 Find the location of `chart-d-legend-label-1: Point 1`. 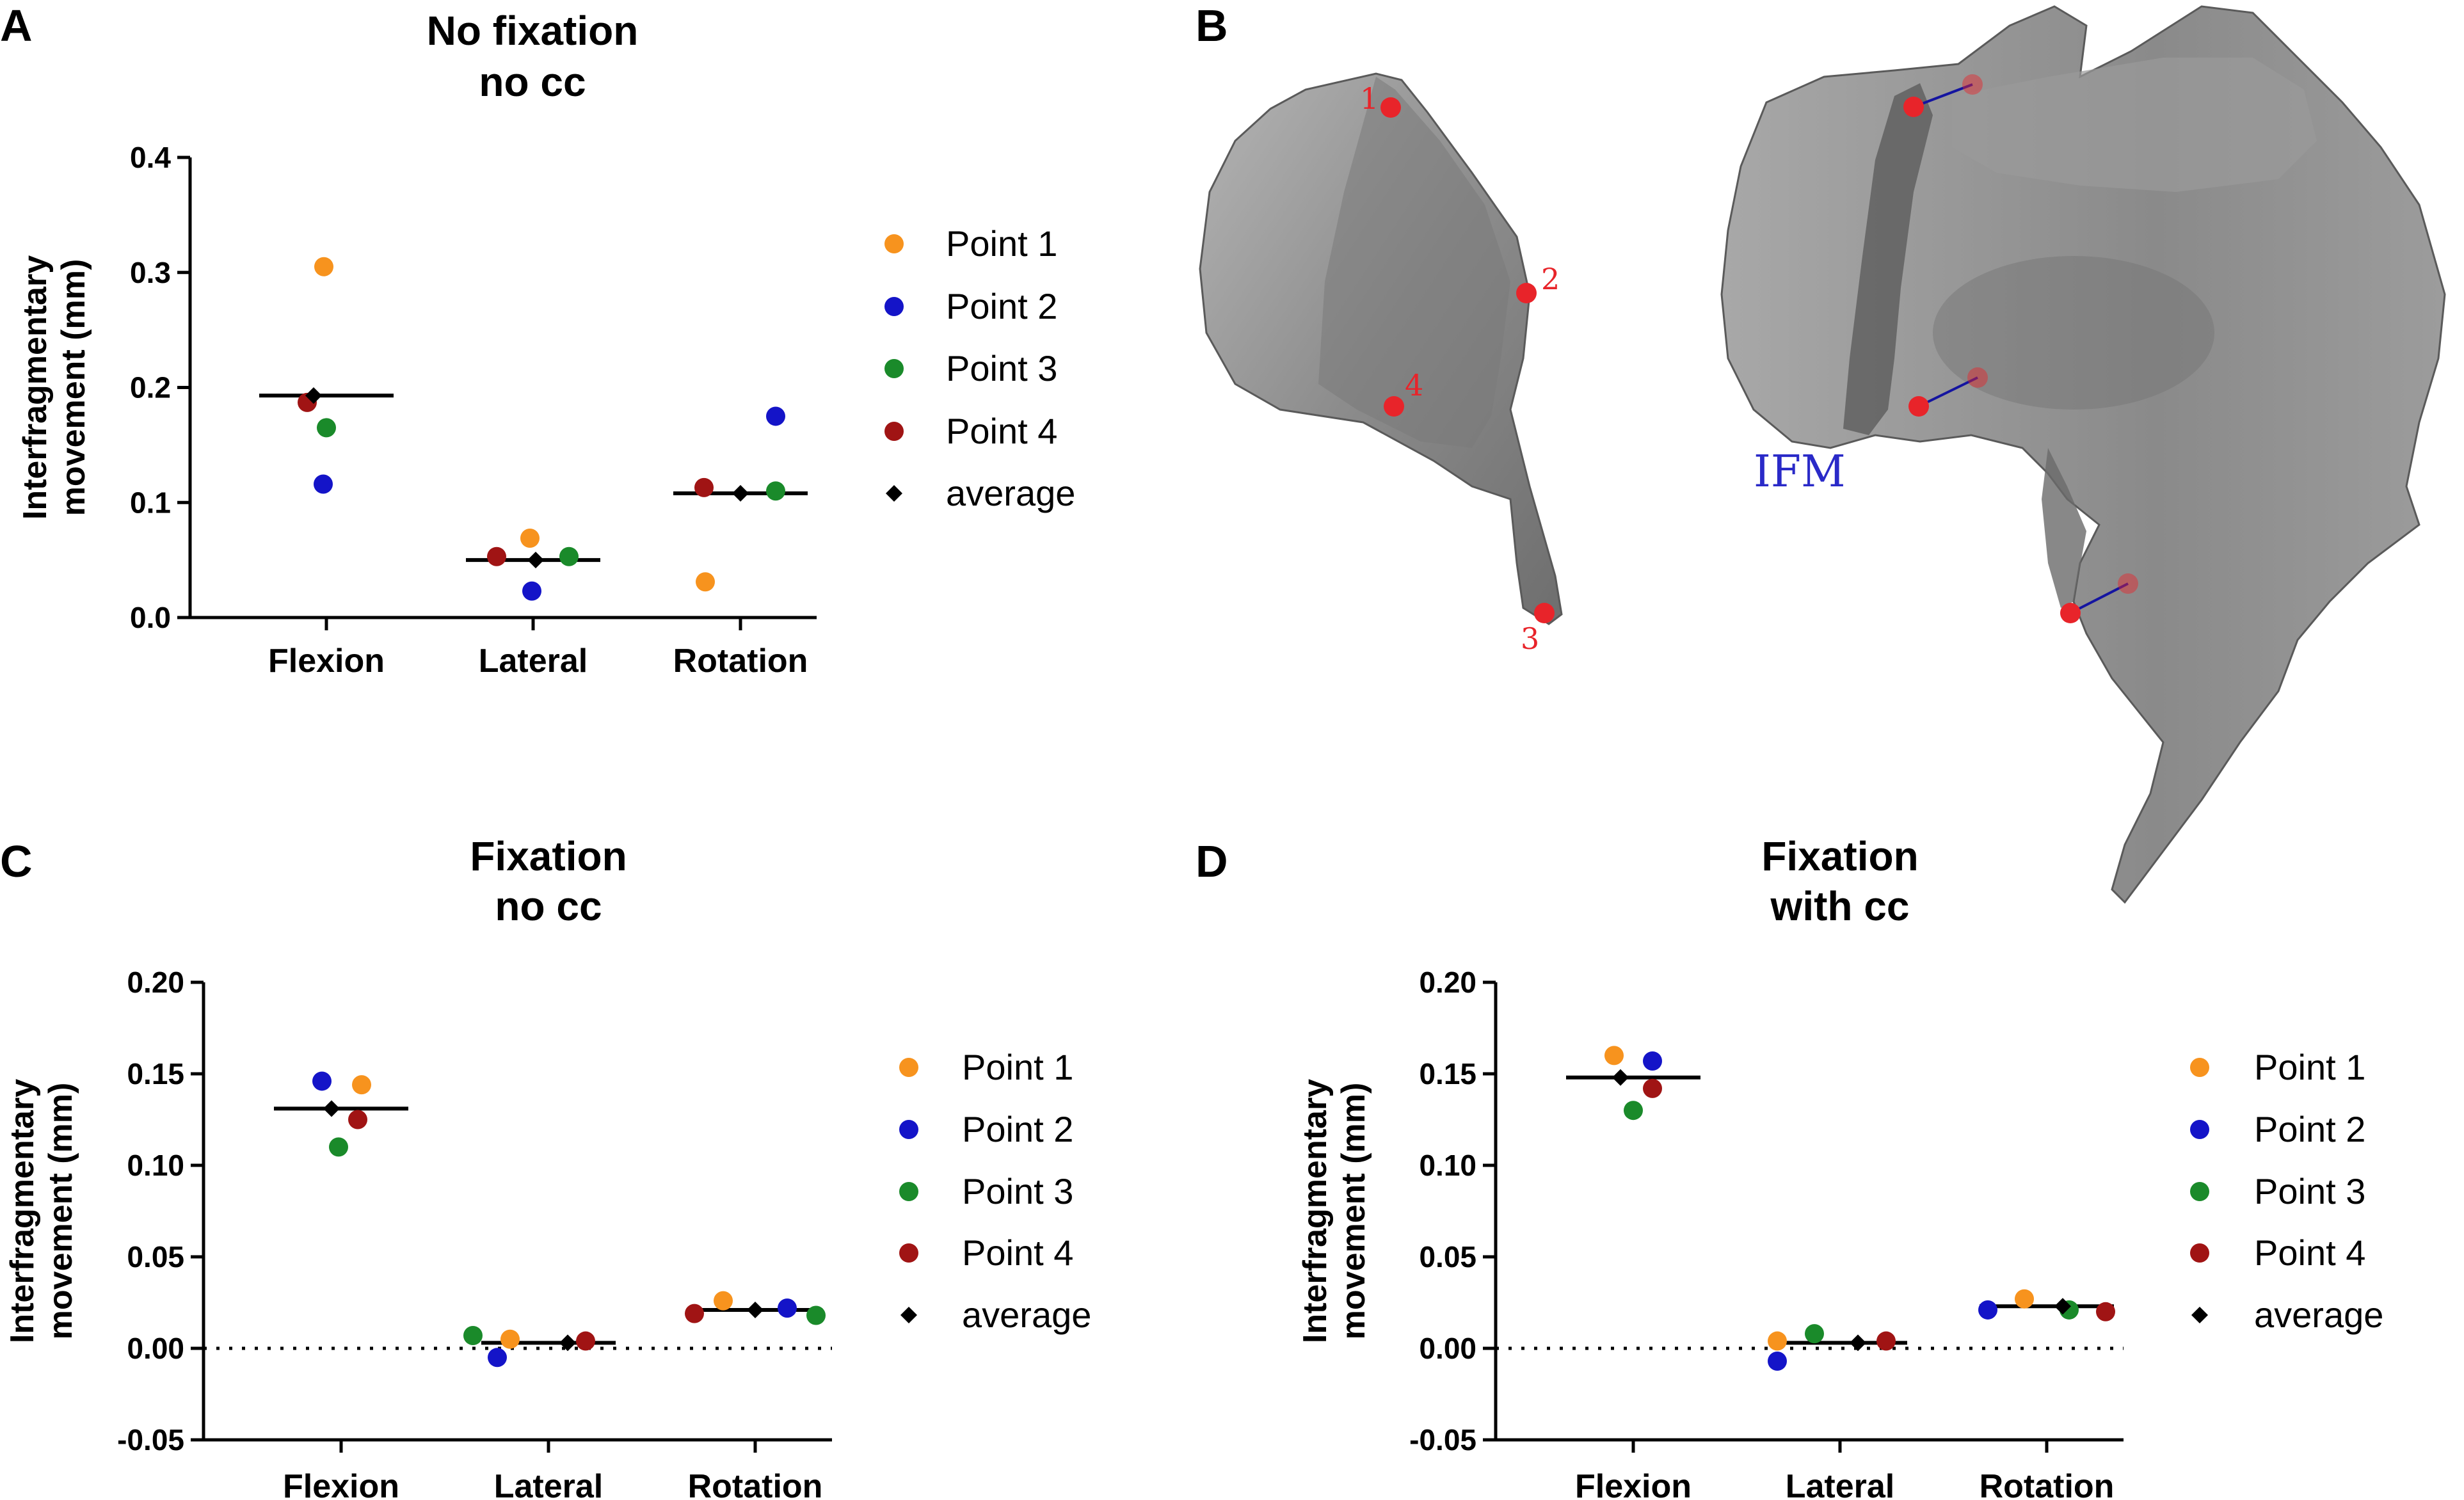

chart-d-legend-label-1: Point 1 is located at coordinates (2309, 1067).